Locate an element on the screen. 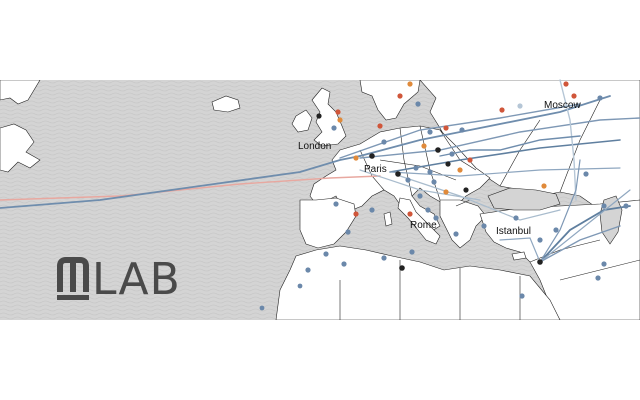  route-atlantic-red is located at coordinates (190, 188).